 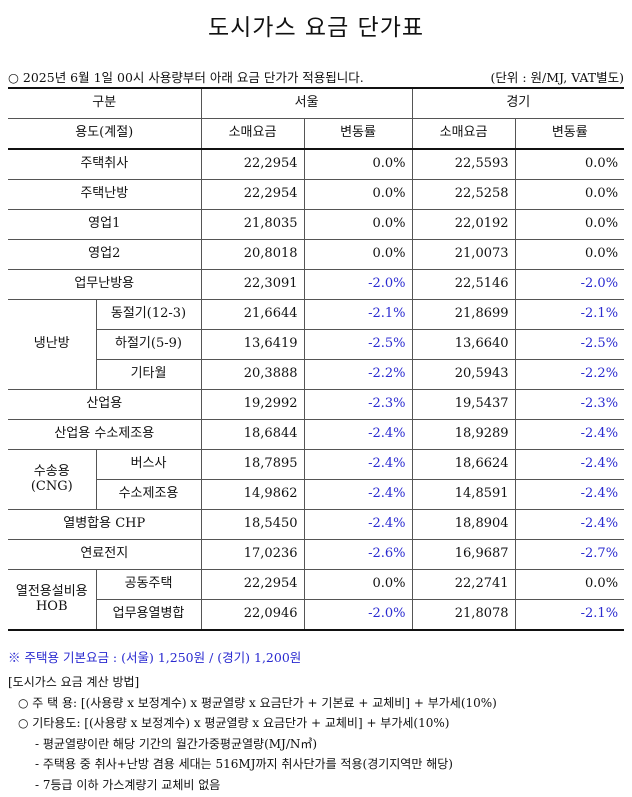 What do you see at coordinates (148, 584) in the screenshot?
I see `usage-label: 공동주택` at bounding box center [148, 584].